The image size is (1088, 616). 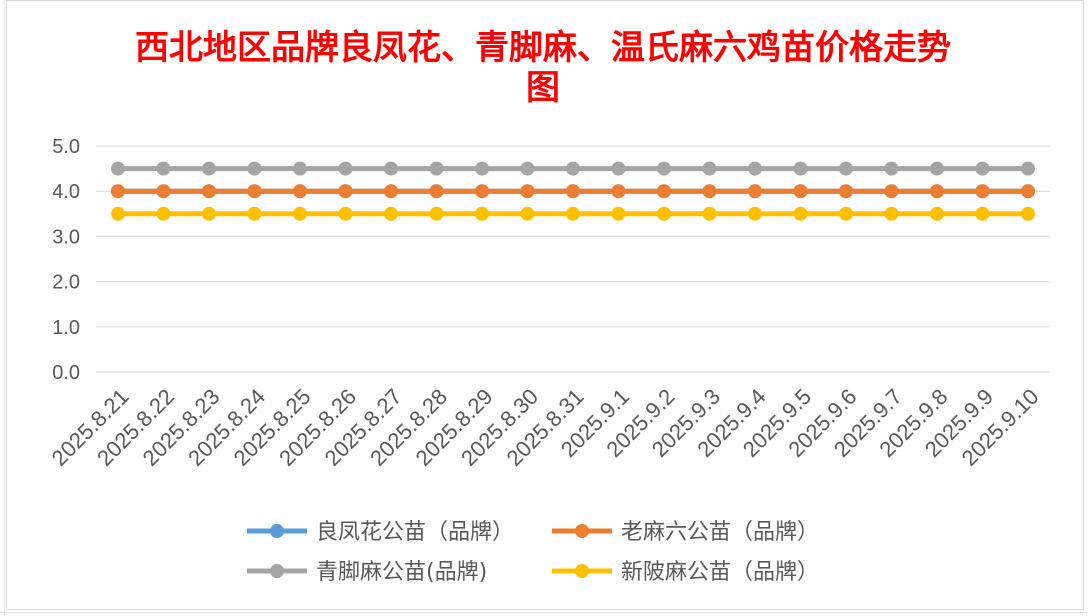 I want to click on legend-label: 青脚麻公苗(品牌), so click(x=401, y=572).